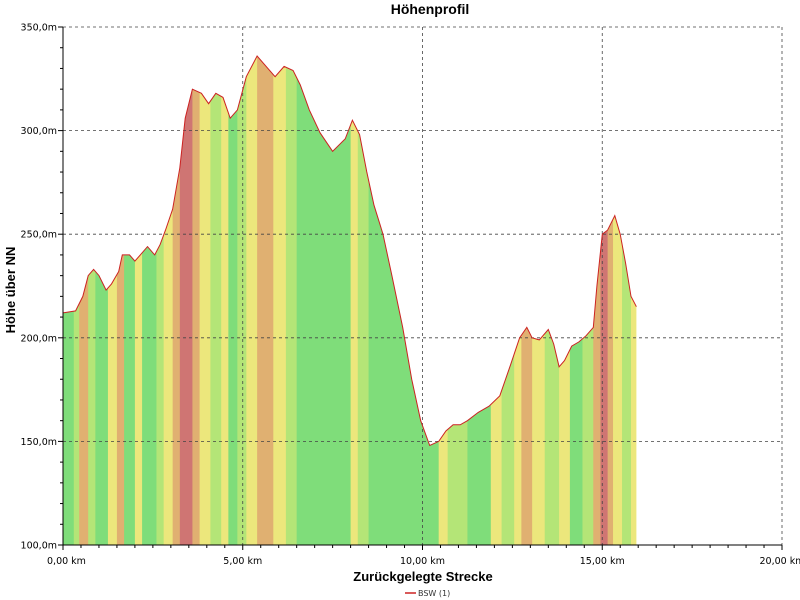  Describe the element at coordinates (430, 9) in the screenshot. I see `chart-title: Höhenprofil` at that location.